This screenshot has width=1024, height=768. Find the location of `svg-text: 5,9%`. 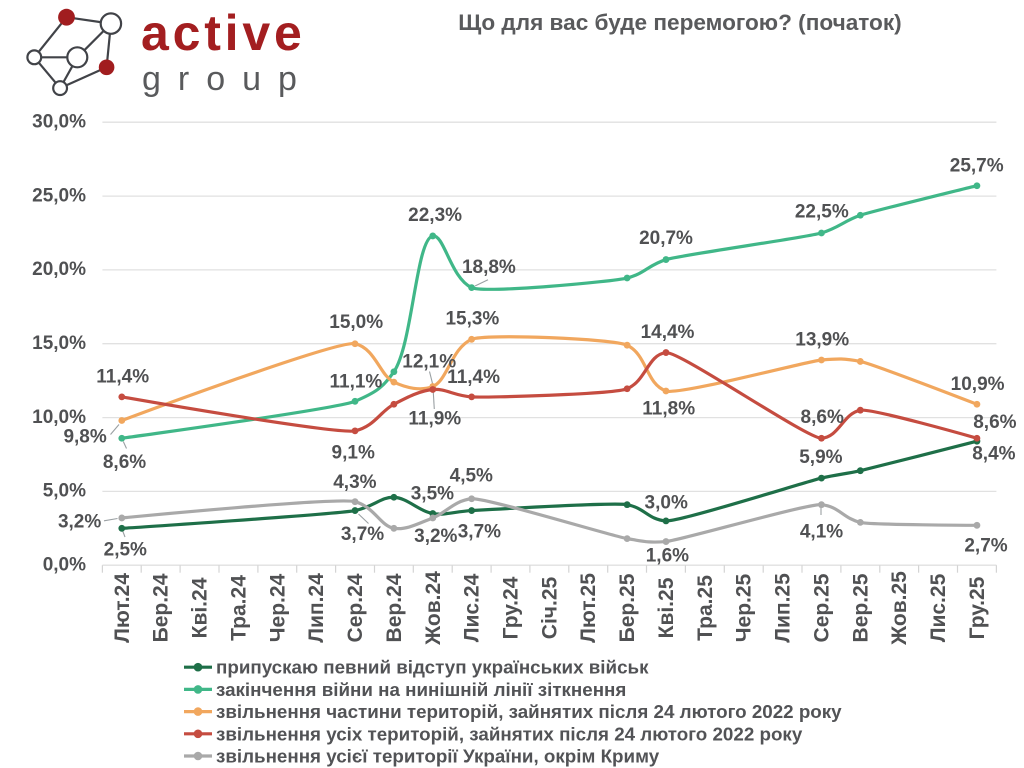

svg-text: 5,9% is located at coordinates (820, 457).